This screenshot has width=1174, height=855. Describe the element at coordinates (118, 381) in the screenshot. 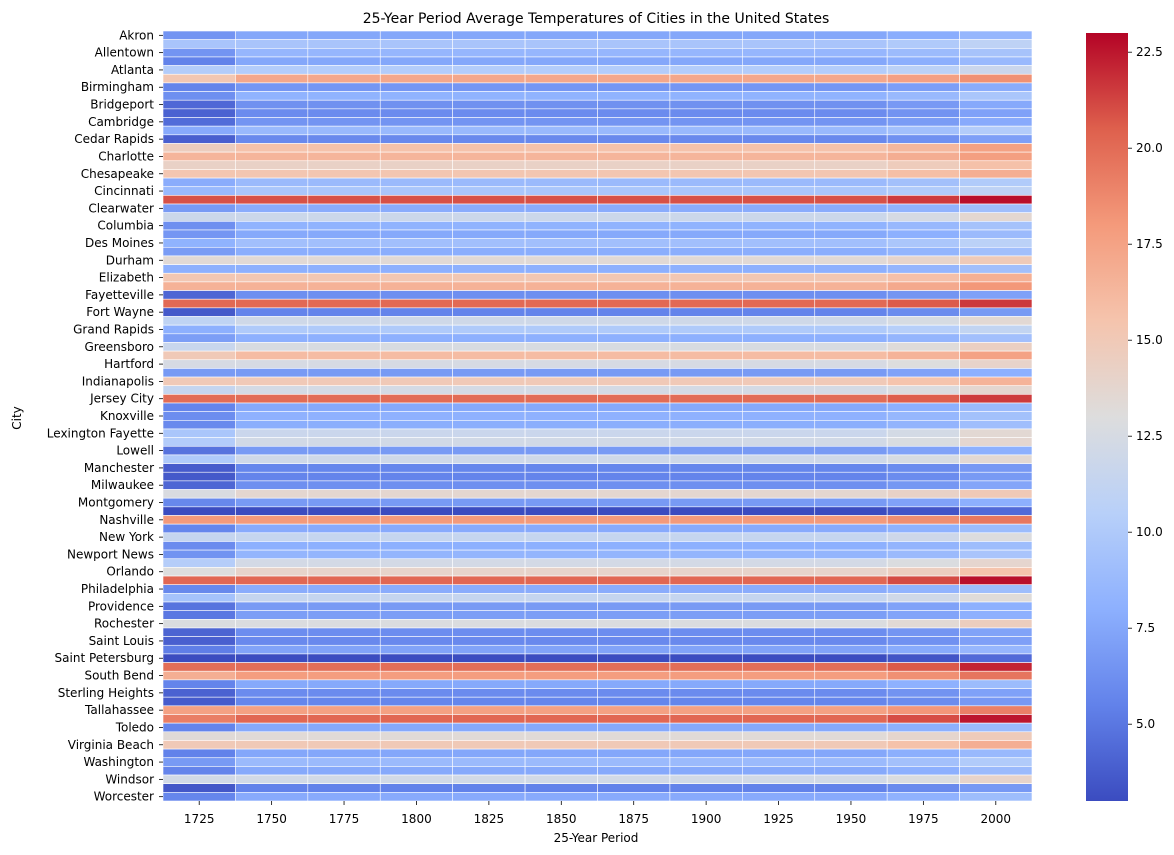

I see `y-tick-label: Indianapolis` at that location.